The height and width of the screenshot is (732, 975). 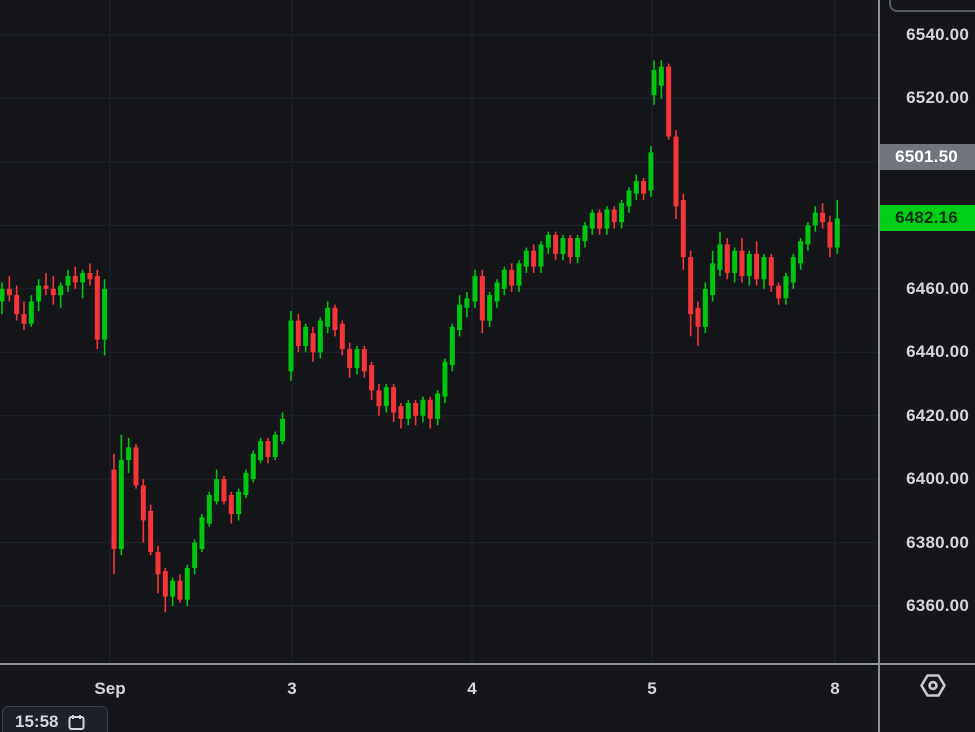 What do you see at coordinates (937, 98) in the screenshot?
I see `price-tick-label: 6520.00` at bounding box center [937, 98].